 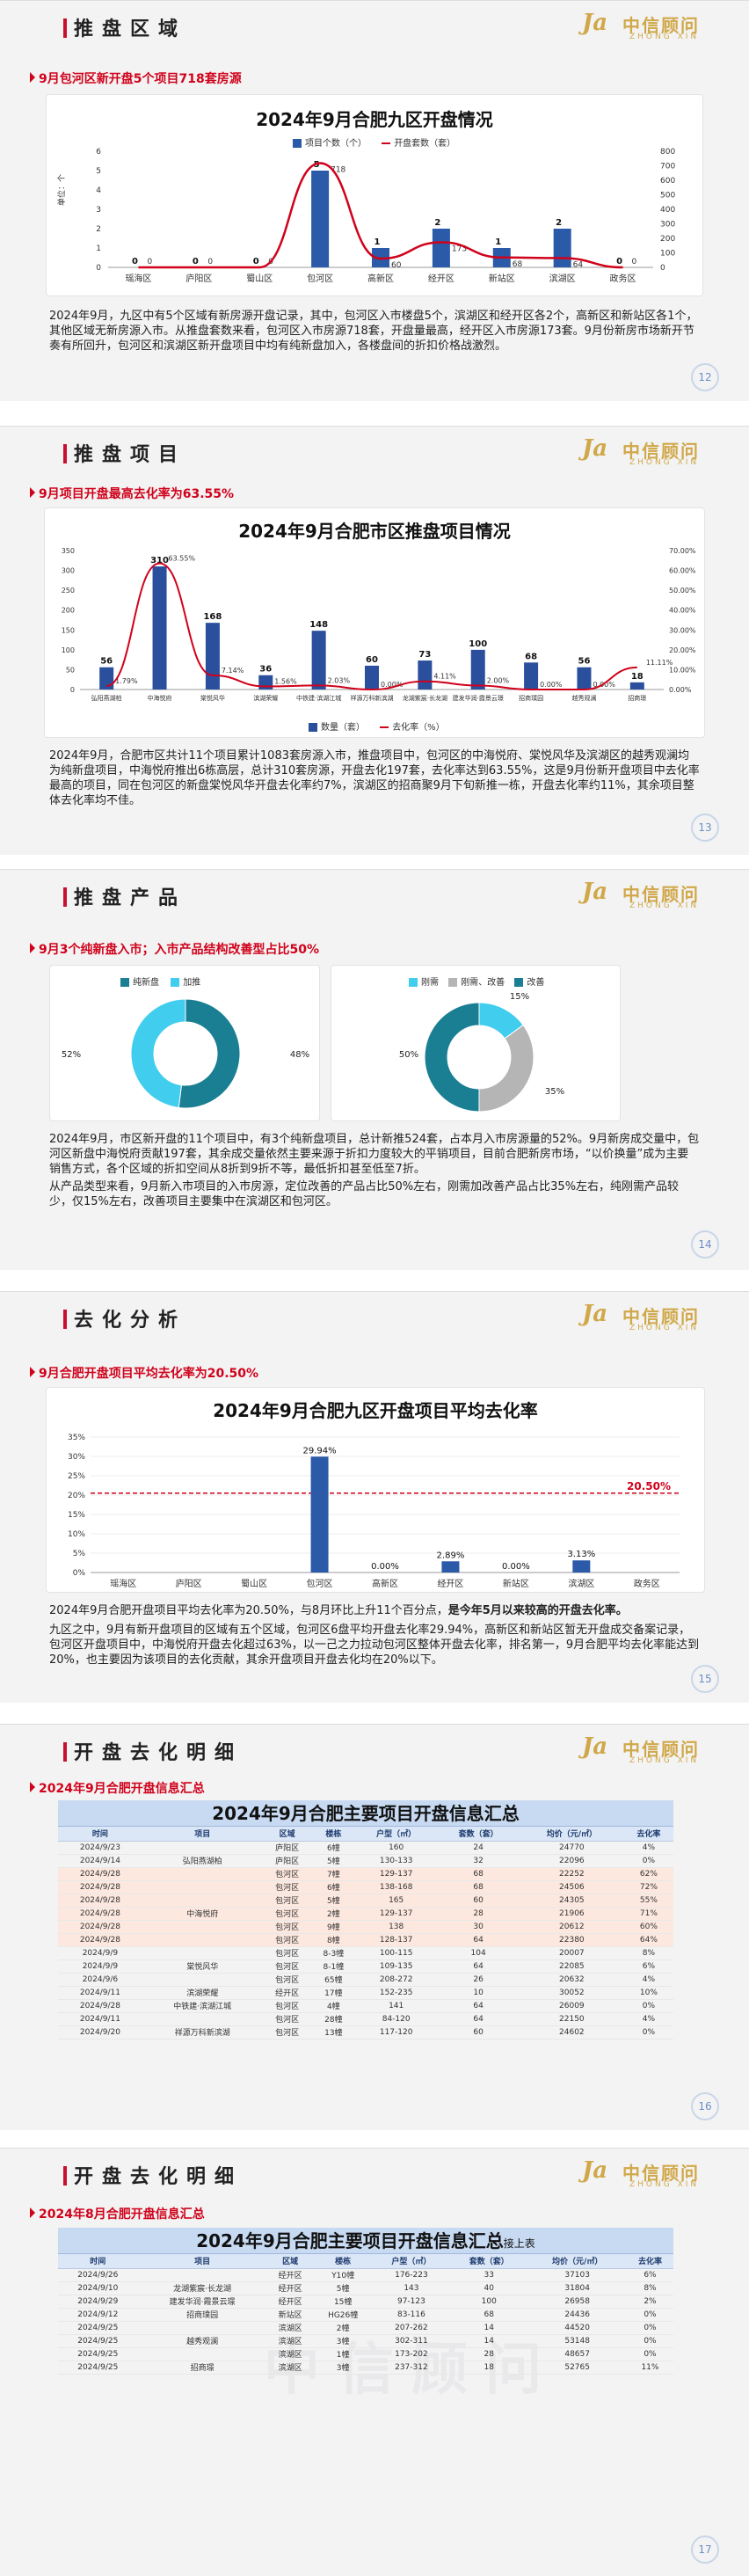 I want to click on table-cell: 经开区, so click(x=290, y=2275).